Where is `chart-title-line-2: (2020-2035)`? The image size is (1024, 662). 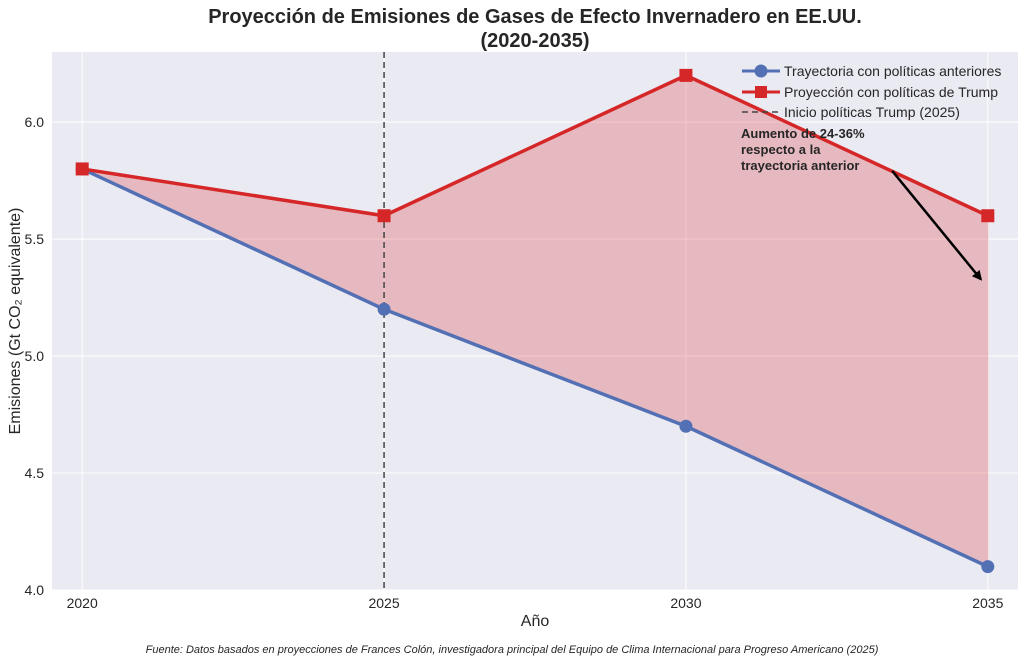
chart-title-line-2: (2020-2035) is located at coordinates (535, 41).